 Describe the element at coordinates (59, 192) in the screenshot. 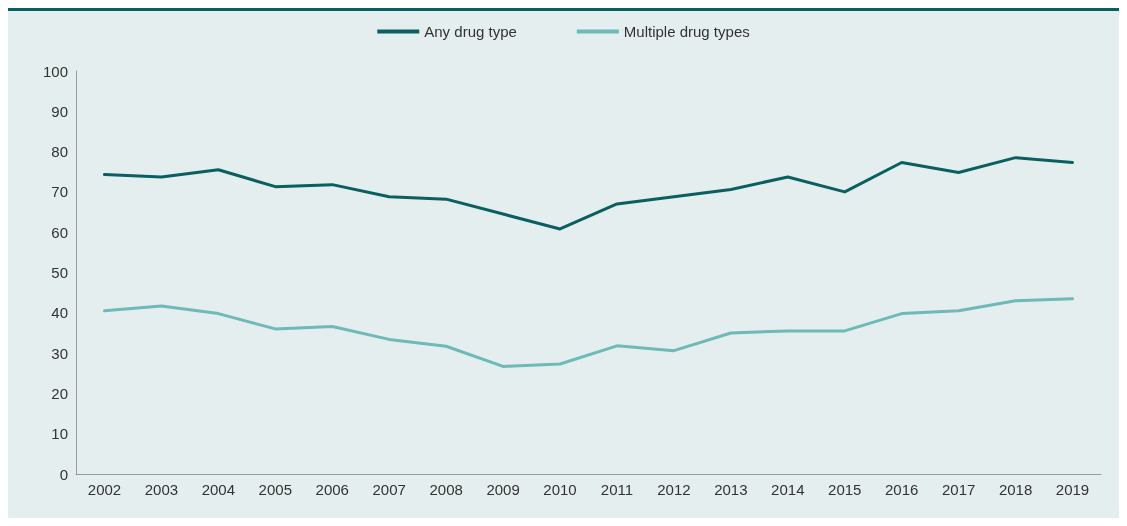

I see `y-tick-label: 70` at that location.